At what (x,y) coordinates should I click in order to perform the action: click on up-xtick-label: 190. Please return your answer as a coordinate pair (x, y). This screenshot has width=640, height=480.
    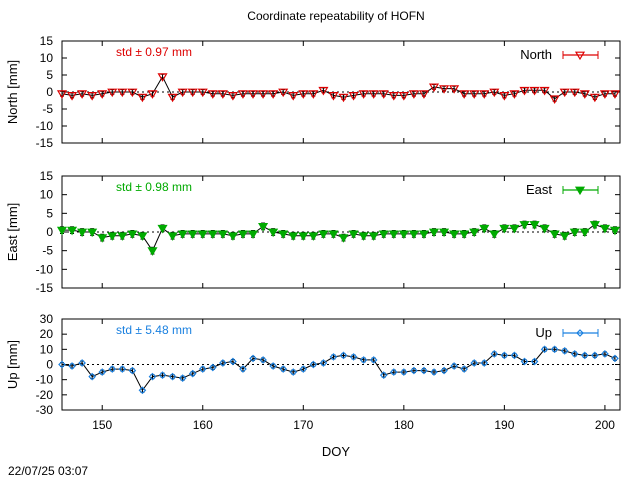
    Looking at the image, I should click on (504, 425).